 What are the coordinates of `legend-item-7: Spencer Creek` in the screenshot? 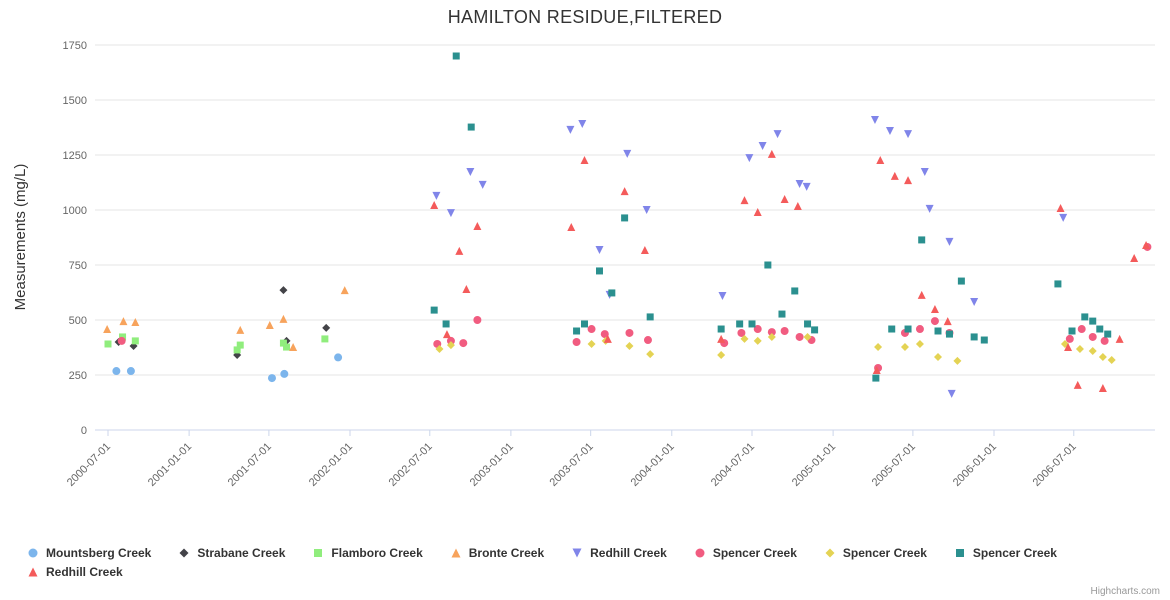 It's located at (875, 553).